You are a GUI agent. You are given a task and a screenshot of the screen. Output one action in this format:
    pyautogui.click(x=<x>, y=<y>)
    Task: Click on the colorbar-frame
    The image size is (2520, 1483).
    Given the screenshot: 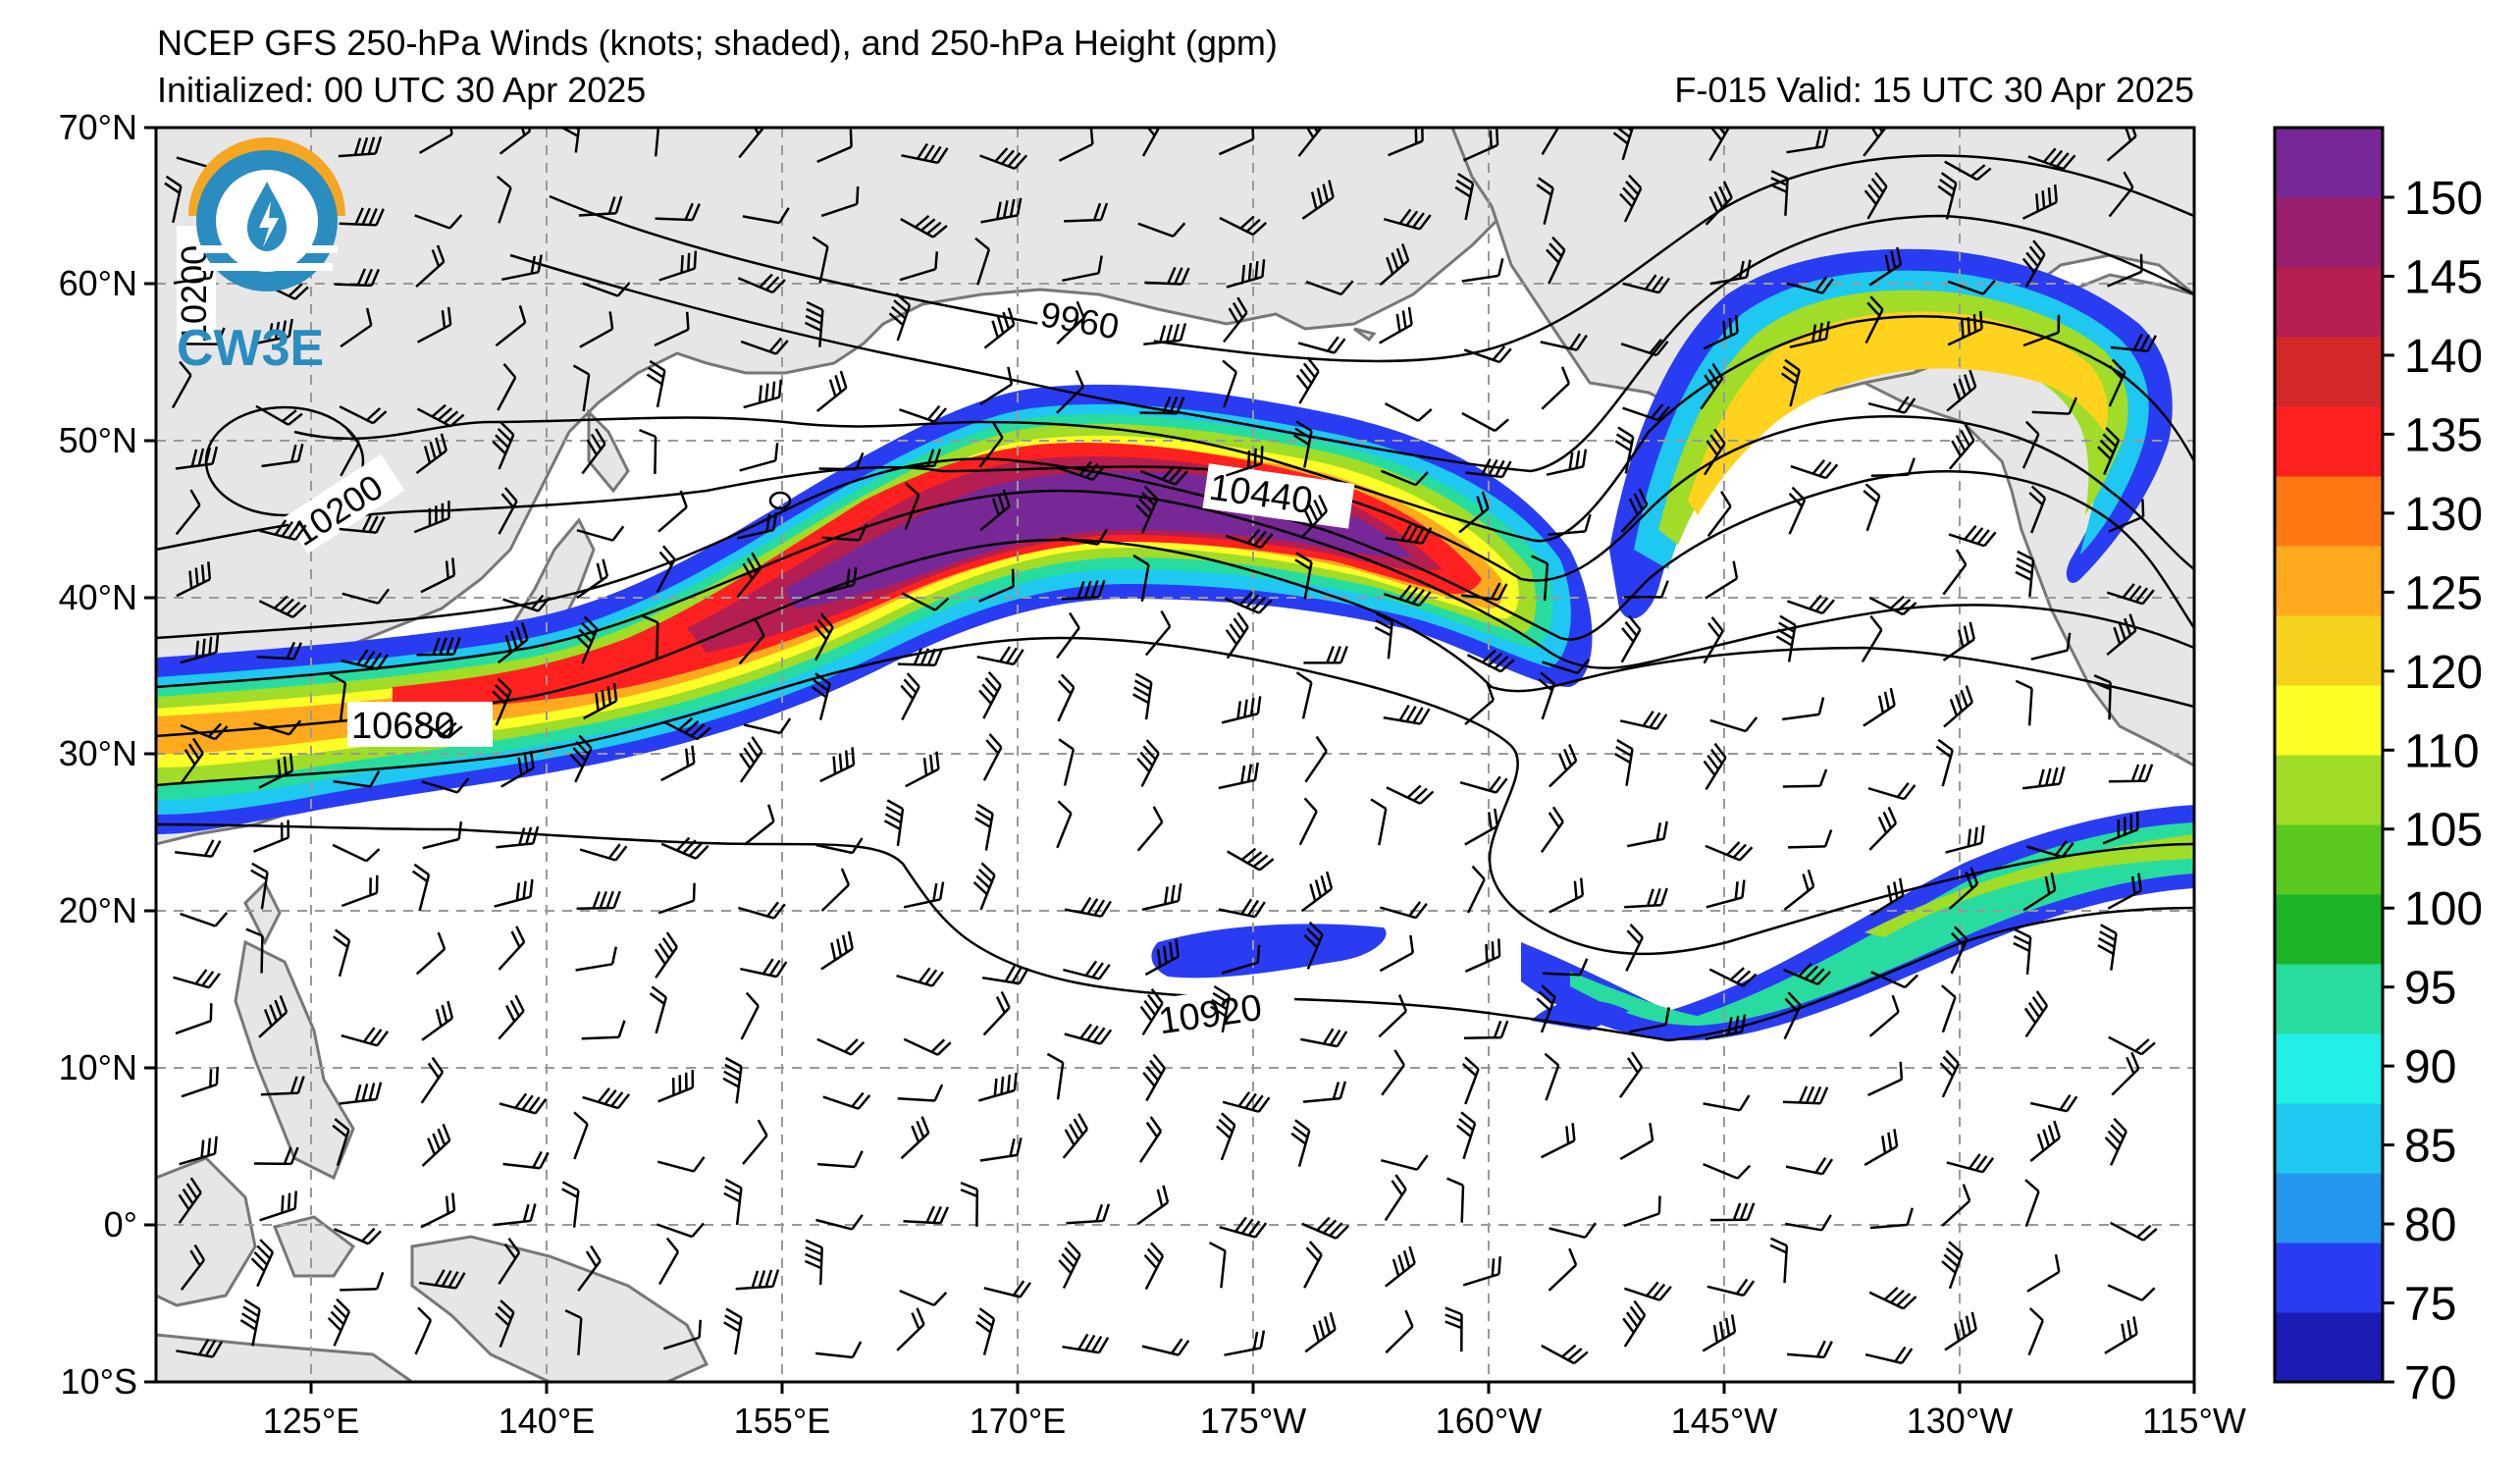 What is the action you would take?
    pyautogui.click(x=2329, y=755)
    